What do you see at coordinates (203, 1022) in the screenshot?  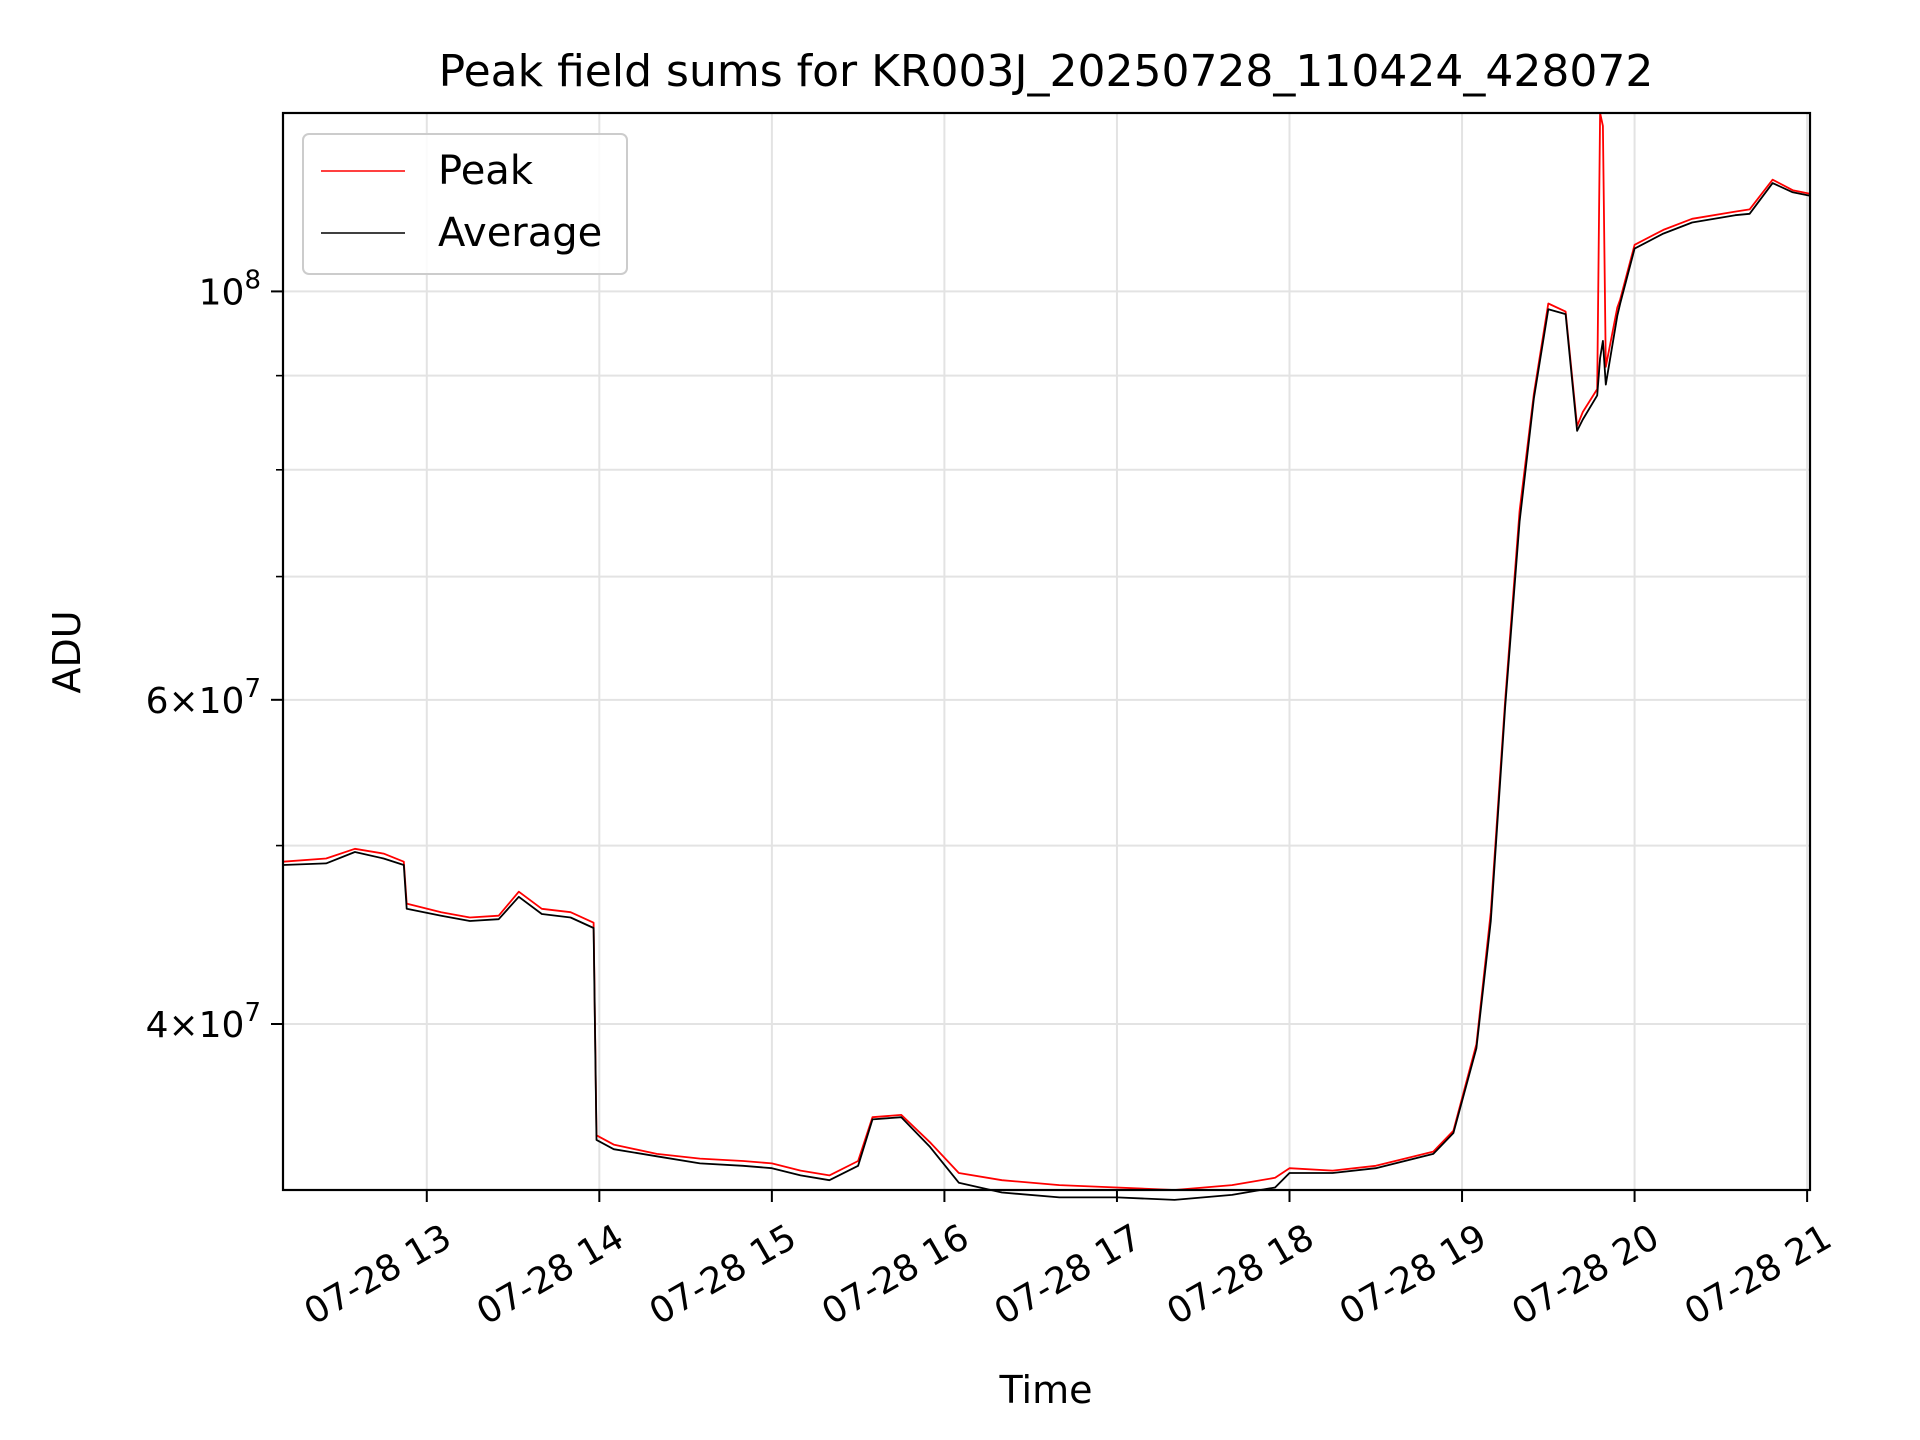 I see `y-tick-label: 4×107` at bounding box center [203, 1022].